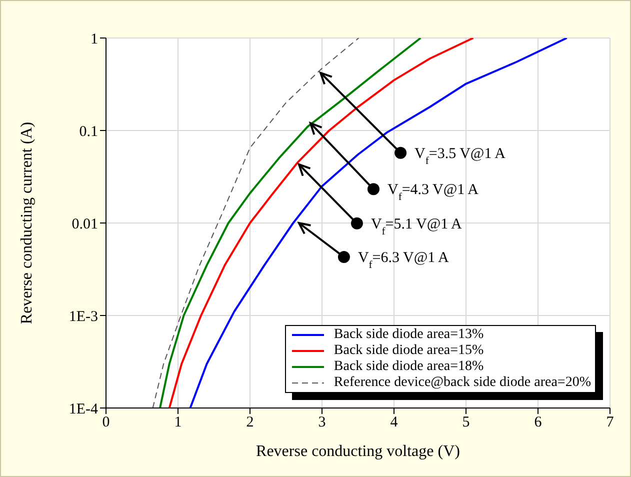 This screenshot has width=631, height=477. Describe the element at coordinates (83, 409) in the screenshot. I see `y-tick-label: 1E-4` at that location.